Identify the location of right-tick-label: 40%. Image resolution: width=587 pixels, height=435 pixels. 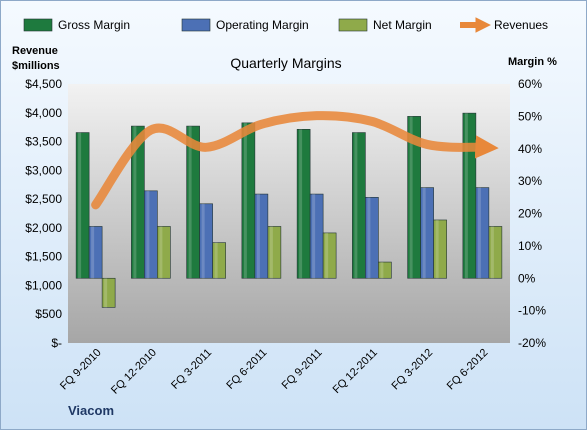
(530, 149).